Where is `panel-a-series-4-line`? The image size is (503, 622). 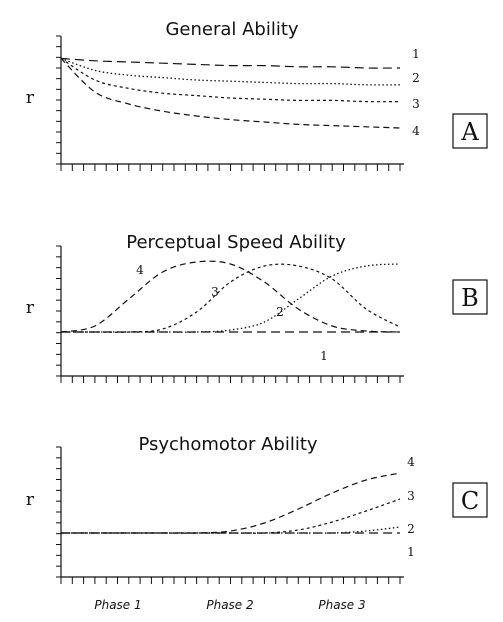
panel-a-series-4-line is located at coordinates (230, 93).